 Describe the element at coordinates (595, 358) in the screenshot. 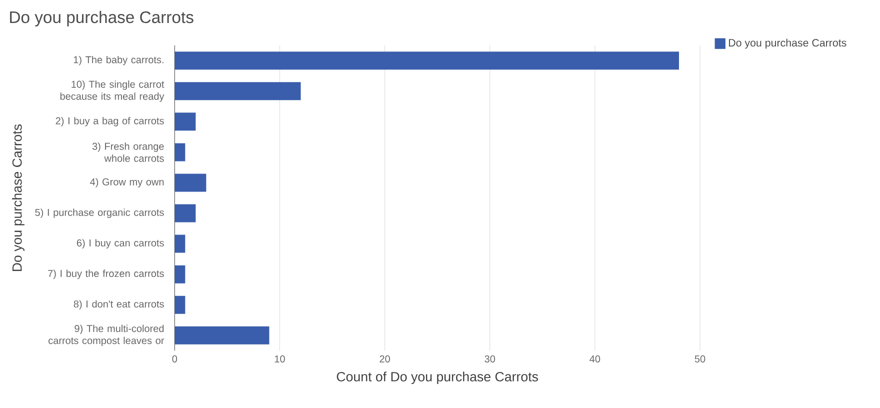

I see `x-tick-label: 40` at that location.